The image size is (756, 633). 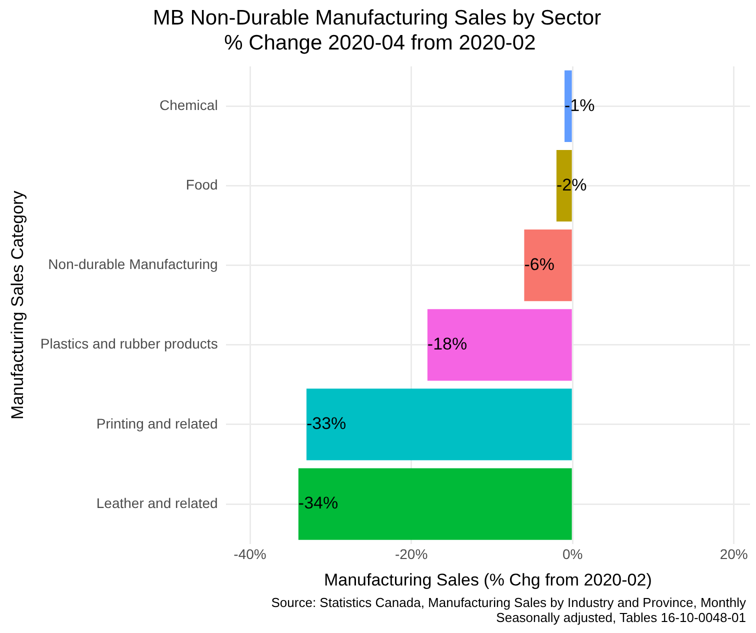 What do you see at coordinates (202, 184) in the screenshot?
I see `y-tick-label: Food` at bounding box center [202, 184].